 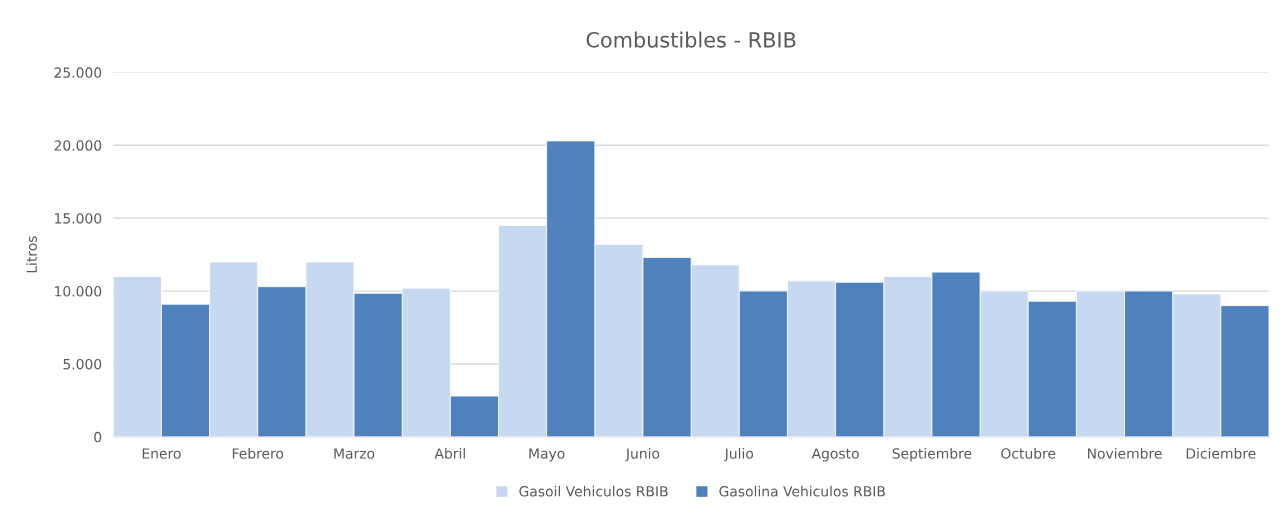 I want to click on y-tick-label: 0, so click(x=98, y=437).